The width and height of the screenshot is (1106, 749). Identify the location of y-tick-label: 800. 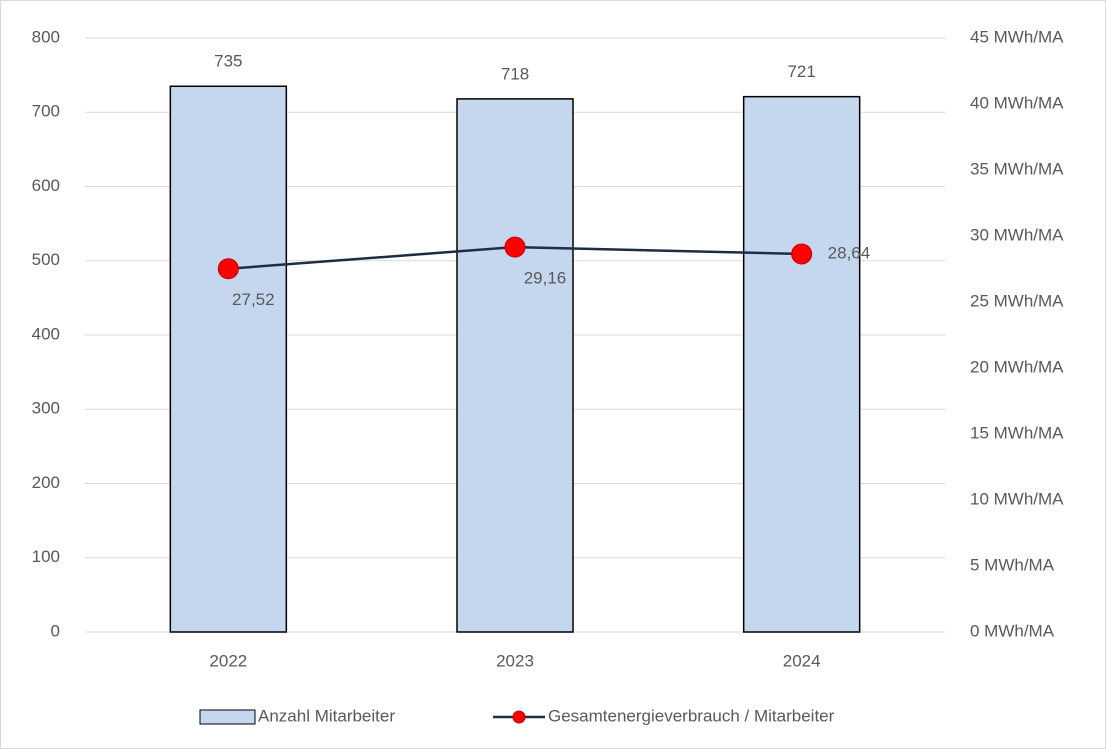
(46, 36).